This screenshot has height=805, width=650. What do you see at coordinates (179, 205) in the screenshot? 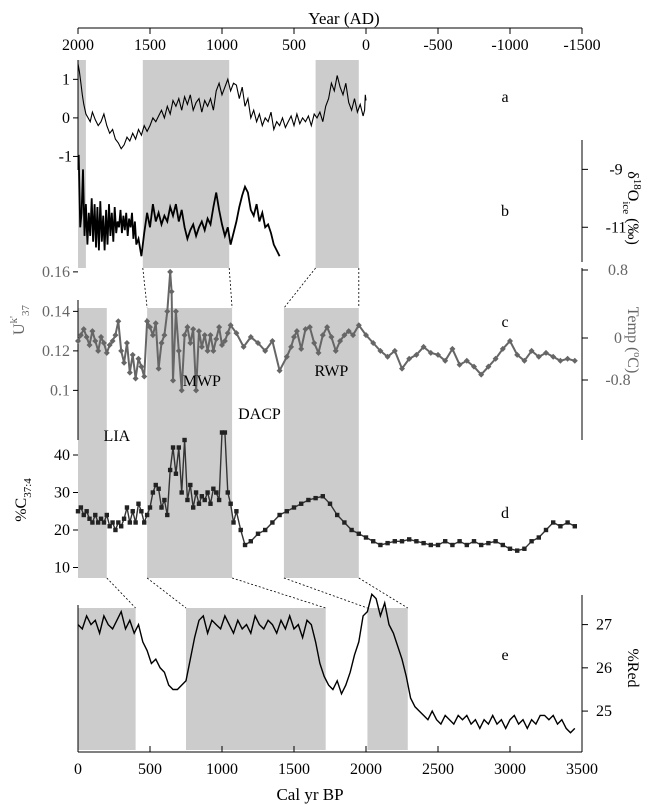
I see `series-line-b` at bounding box center [179, 205].